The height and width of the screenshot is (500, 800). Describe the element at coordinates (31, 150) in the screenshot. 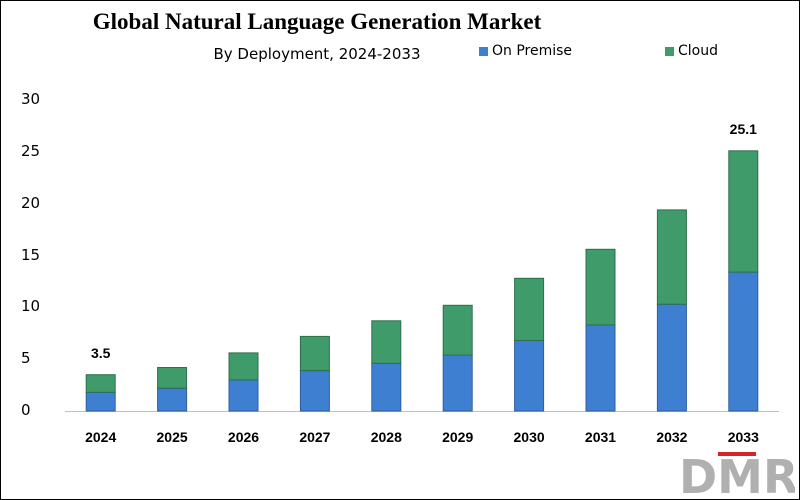

I see `y-tick-label: 25` at that location.